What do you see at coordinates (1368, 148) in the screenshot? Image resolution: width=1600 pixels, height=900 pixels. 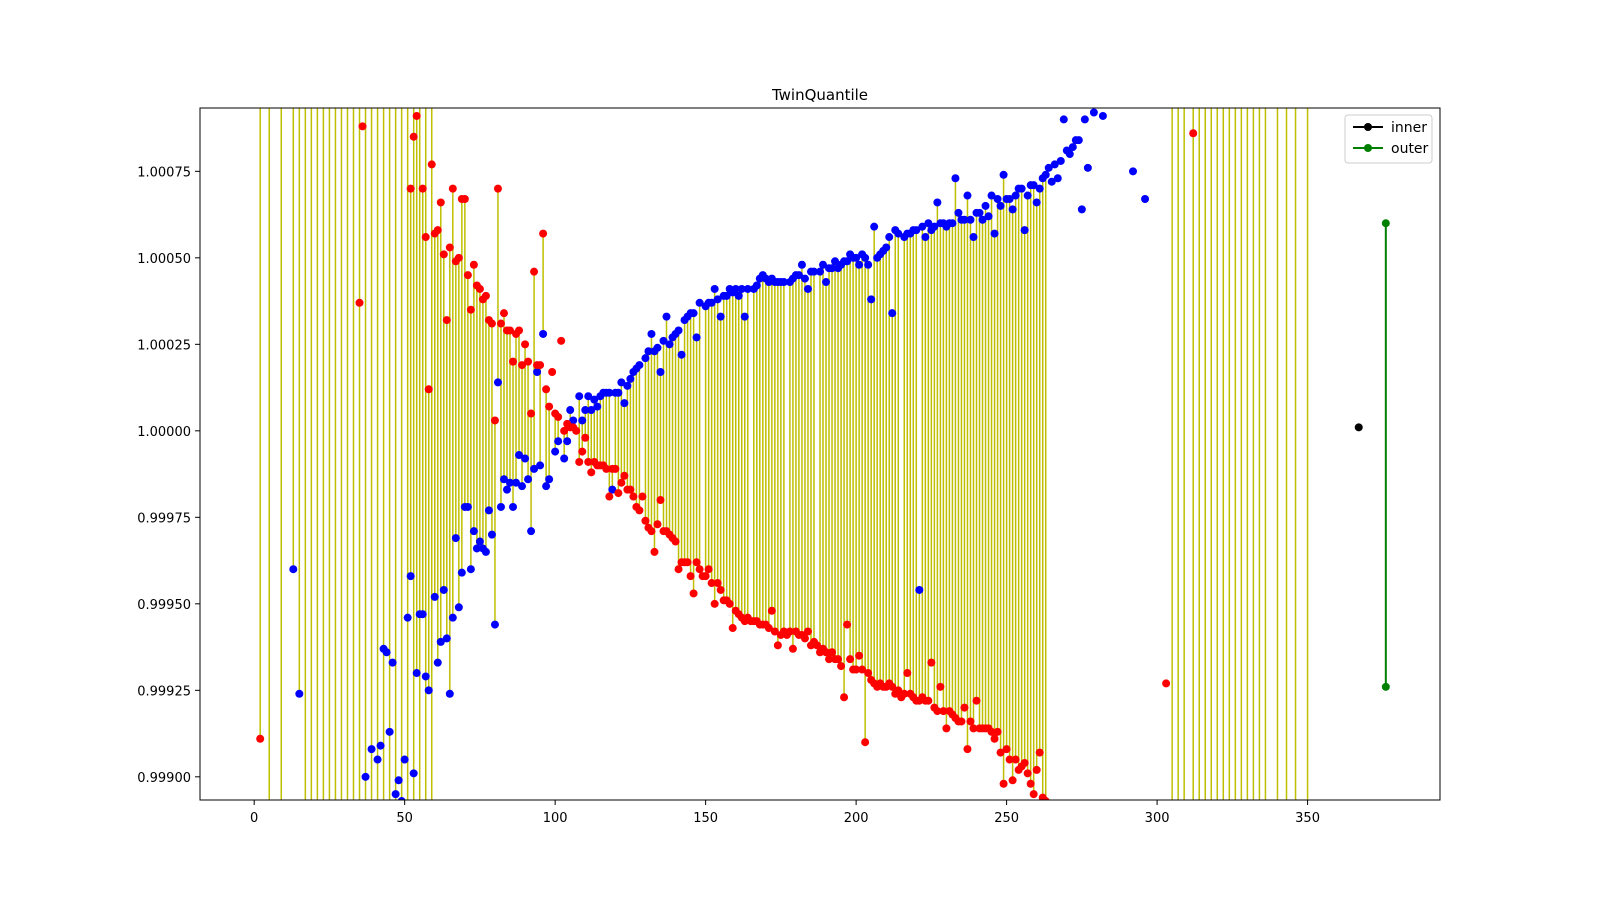 I see `legend-outer-marker` at bounding box center [1368, 148].